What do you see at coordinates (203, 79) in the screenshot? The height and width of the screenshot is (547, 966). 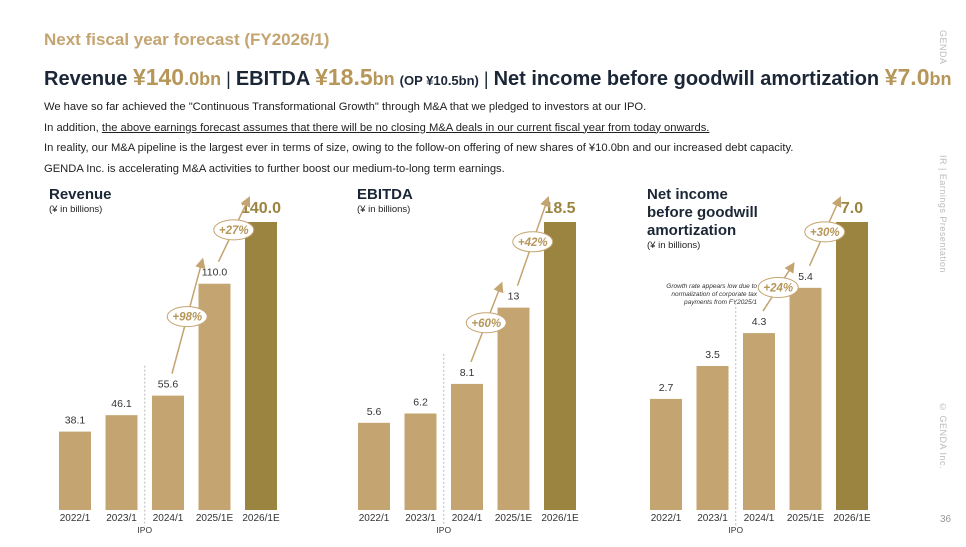 I see `headline-part: .0bn` at bounding box center [203, 79].